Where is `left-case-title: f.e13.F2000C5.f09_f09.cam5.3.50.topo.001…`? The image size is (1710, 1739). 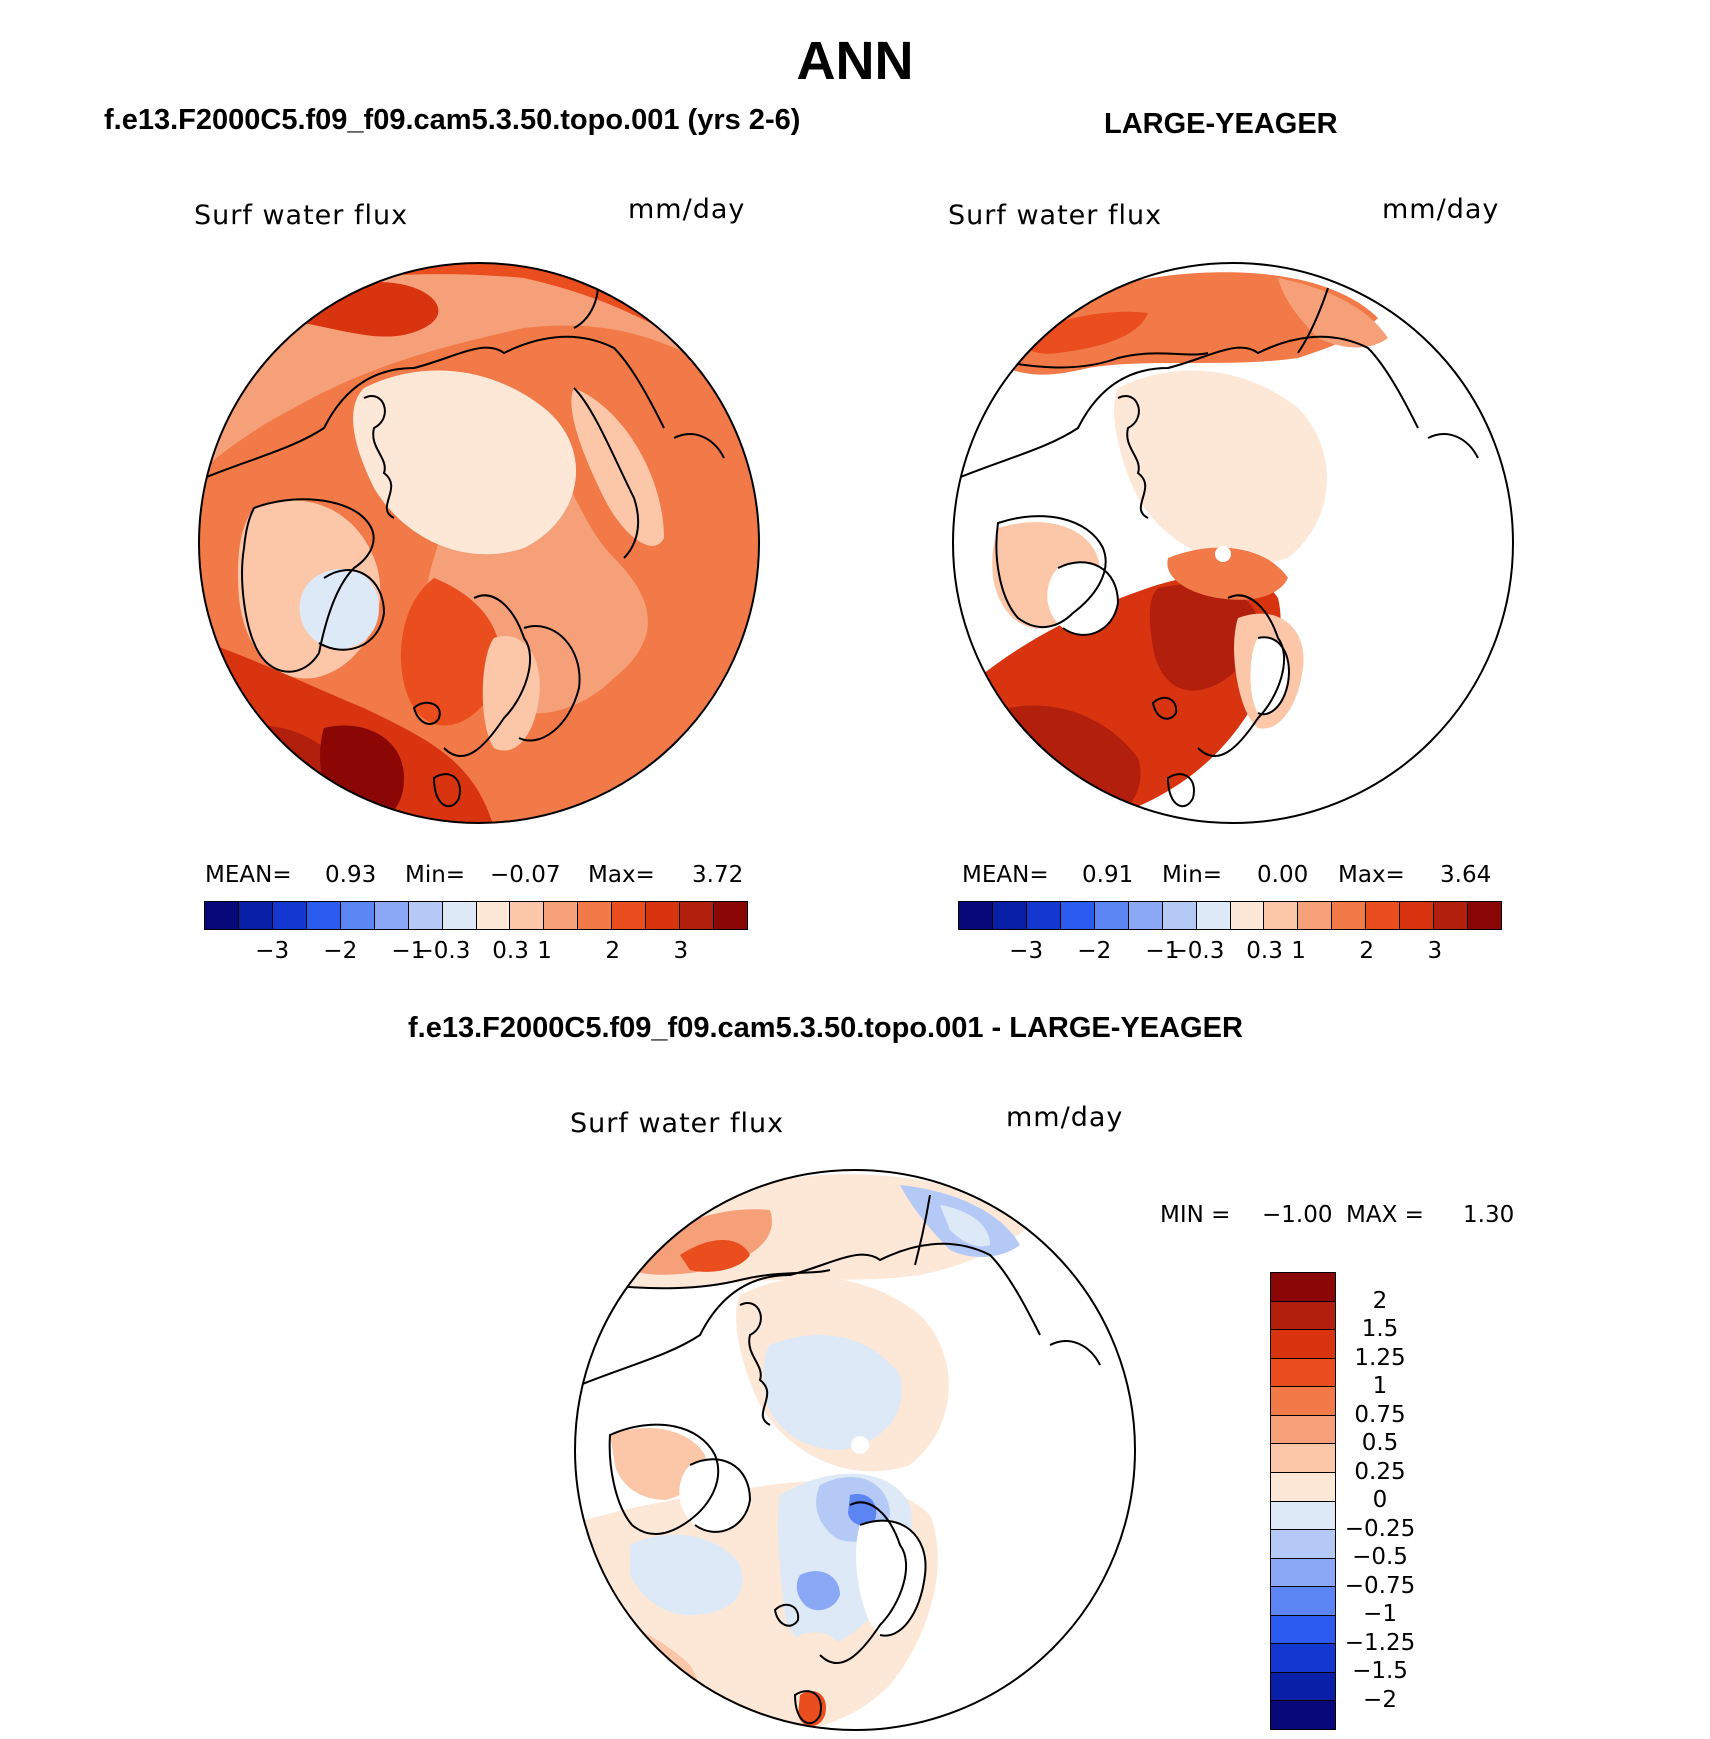
left-case-title: f.e13.F2000C5.f09_f09.cam5.3.50.topo.001… is located at coordinates (452, 120).